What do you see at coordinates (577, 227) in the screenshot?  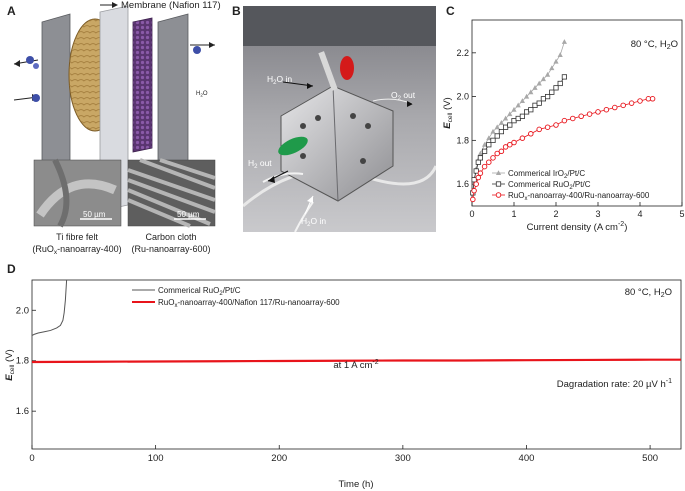 I see `chart-c-xlabel: Current density (A cm-2)` at bounding box center [577, 227].